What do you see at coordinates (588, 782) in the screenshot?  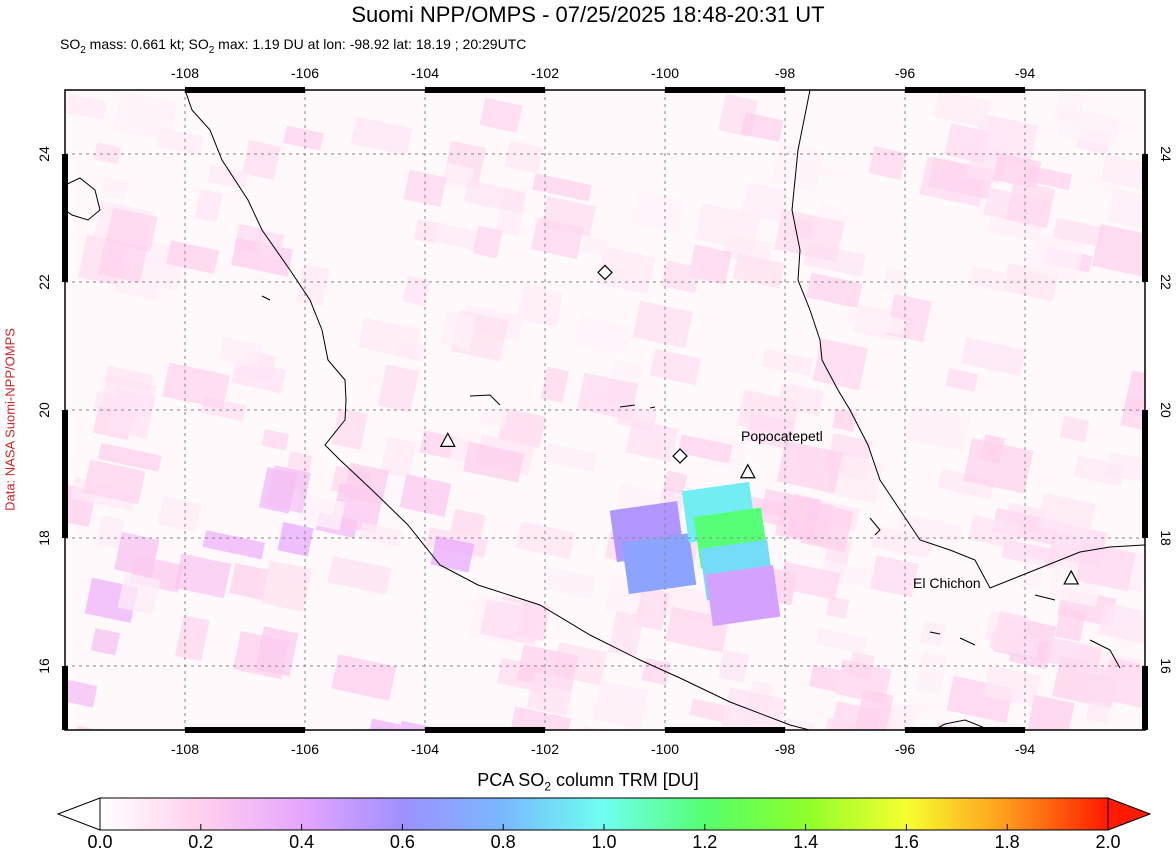 I see `colorbar-title: PCA SO2 column TRM [DU]` at bounding box center [588, 782].